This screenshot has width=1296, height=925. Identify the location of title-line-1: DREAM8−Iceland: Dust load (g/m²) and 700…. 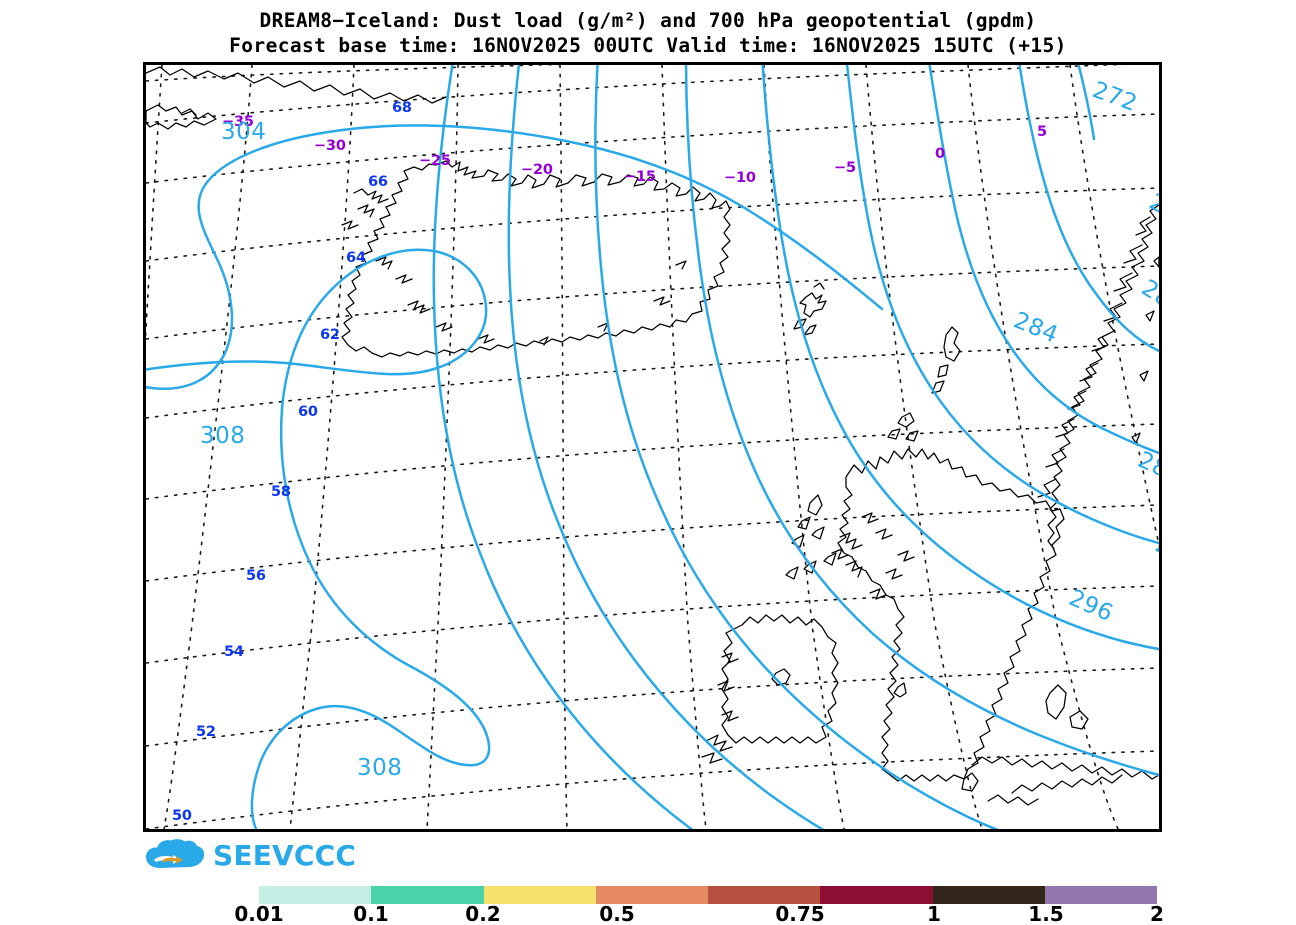
(648, 20).